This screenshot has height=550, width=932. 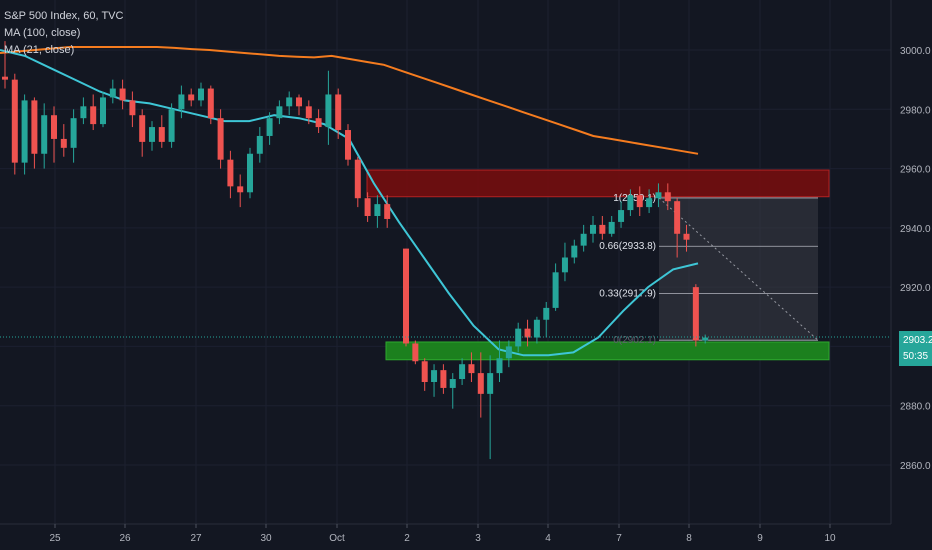 I want to click on price-tick-label: 2980.0, so click(x=915, y=110).